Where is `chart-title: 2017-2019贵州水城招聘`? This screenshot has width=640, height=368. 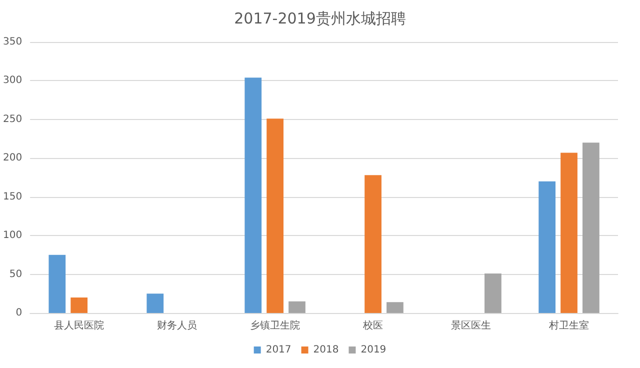 chart-title: 2017-2019贵州水城招聘 is located at coordinates (320, 19).